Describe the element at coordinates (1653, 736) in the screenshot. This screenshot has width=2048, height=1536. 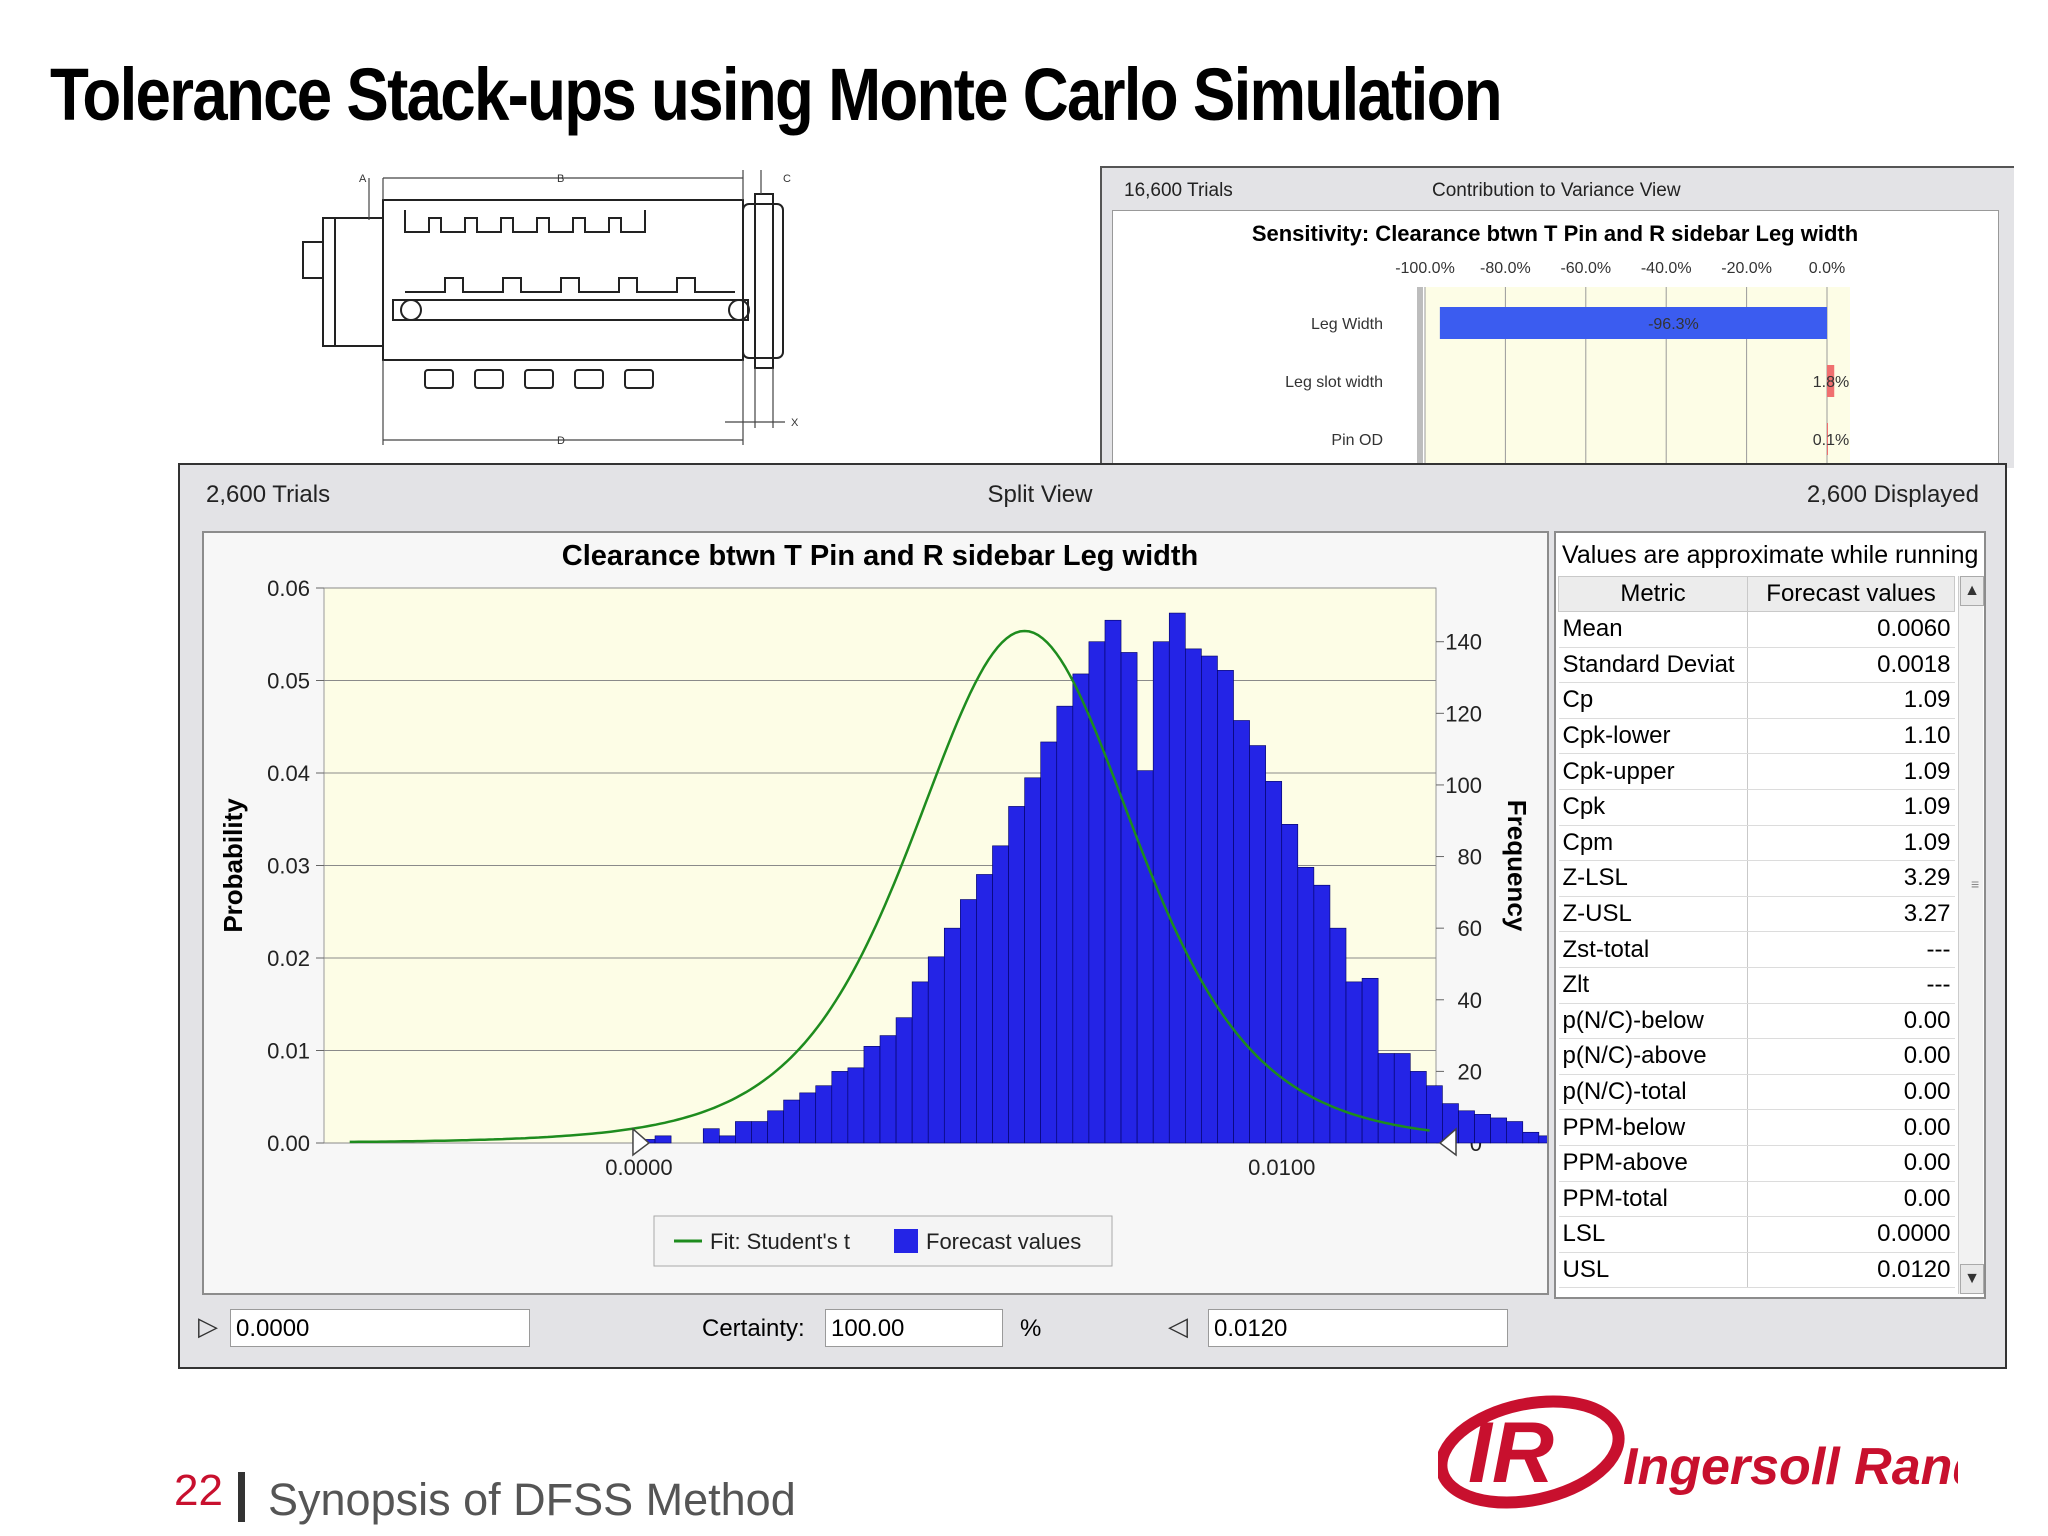
I see `stats-metric: Cpk-lower` at that location.